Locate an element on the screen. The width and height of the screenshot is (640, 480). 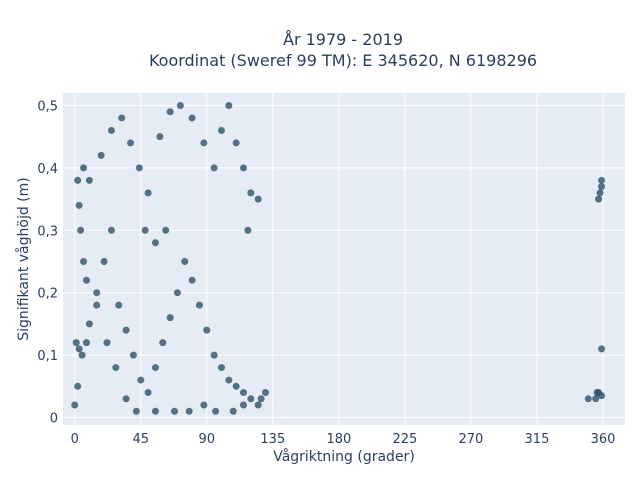
x-tick-label: 360 is located at coordinates (603, 439).